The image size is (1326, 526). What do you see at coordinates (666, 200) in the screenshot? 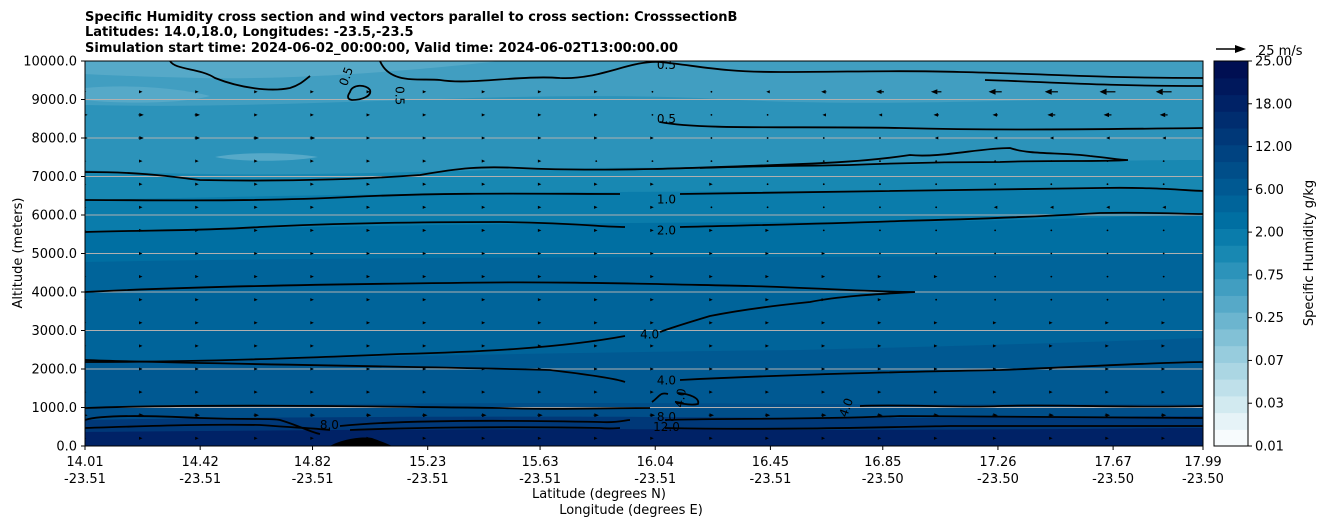
I see `contour-label: 1.0` at bounding box center [666, 200].